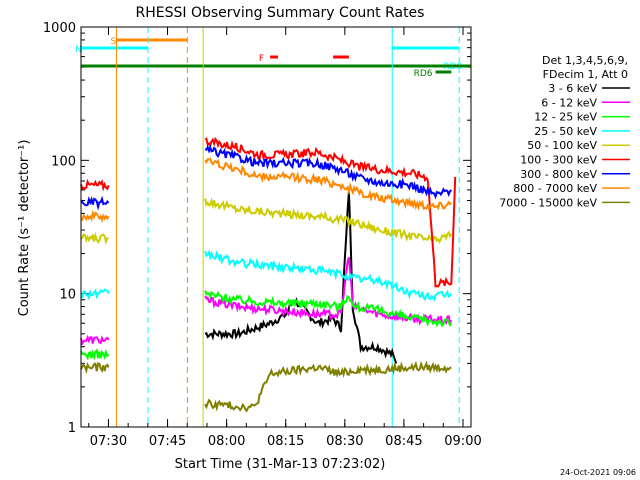  What do you see at coordinates (423, 74) in the screenshot?
I see `flag-label: RD6` at bounding box center [423, 74].